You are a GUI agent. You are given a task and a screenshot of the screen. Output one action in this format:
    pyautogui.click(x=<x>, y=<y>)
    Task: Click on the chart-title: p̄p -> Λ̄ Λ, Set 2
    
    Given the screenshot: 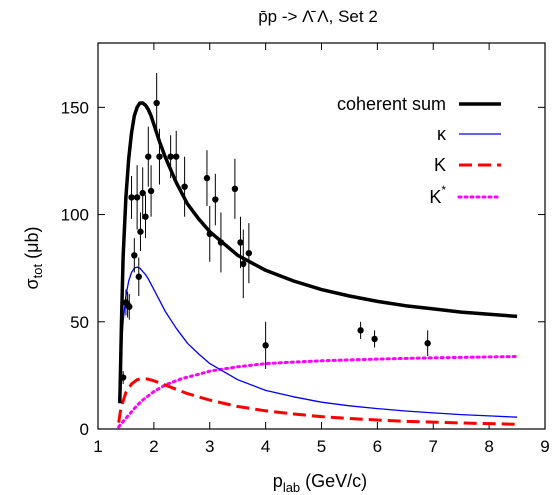 What is the action you would take?
    pyautogui.click(x=318, y=16)
    